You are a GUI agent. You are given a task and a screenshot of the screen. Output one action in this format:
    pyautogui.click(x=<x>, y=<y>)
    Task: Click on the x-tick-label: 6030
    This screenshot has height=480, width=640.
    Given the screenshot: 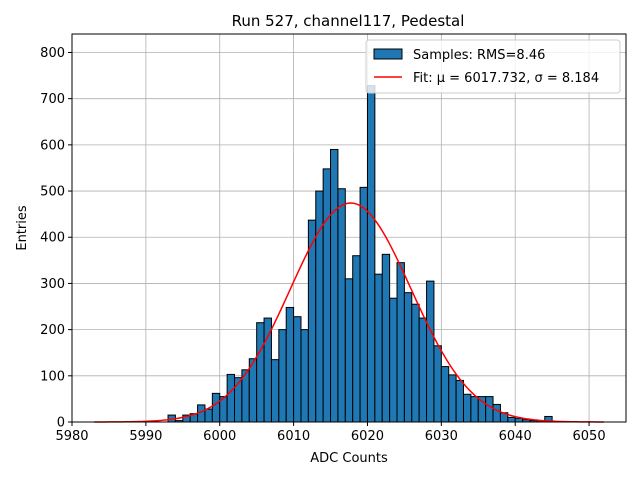 What is the action you would take?
    pyautogui.click(x=441, y=436)
    